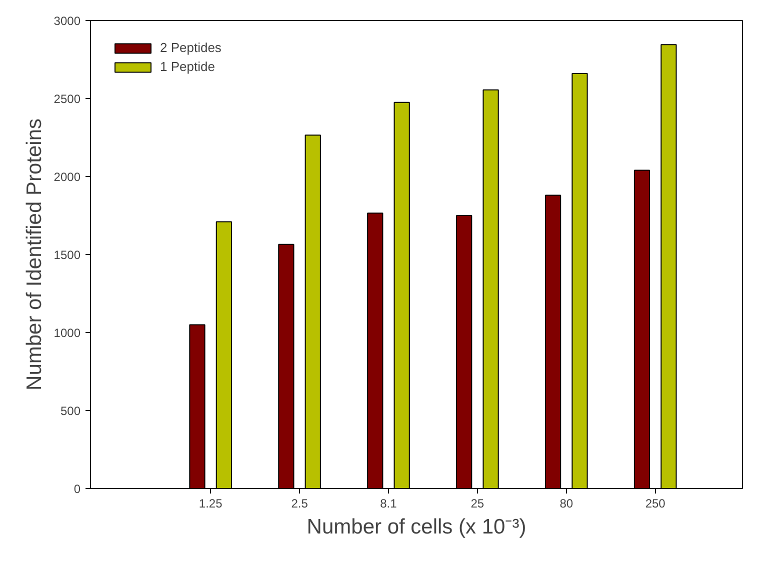 This screenshot has height=578, width=772. I want to click on x-tick-label: 1.25, so click(210, 503).